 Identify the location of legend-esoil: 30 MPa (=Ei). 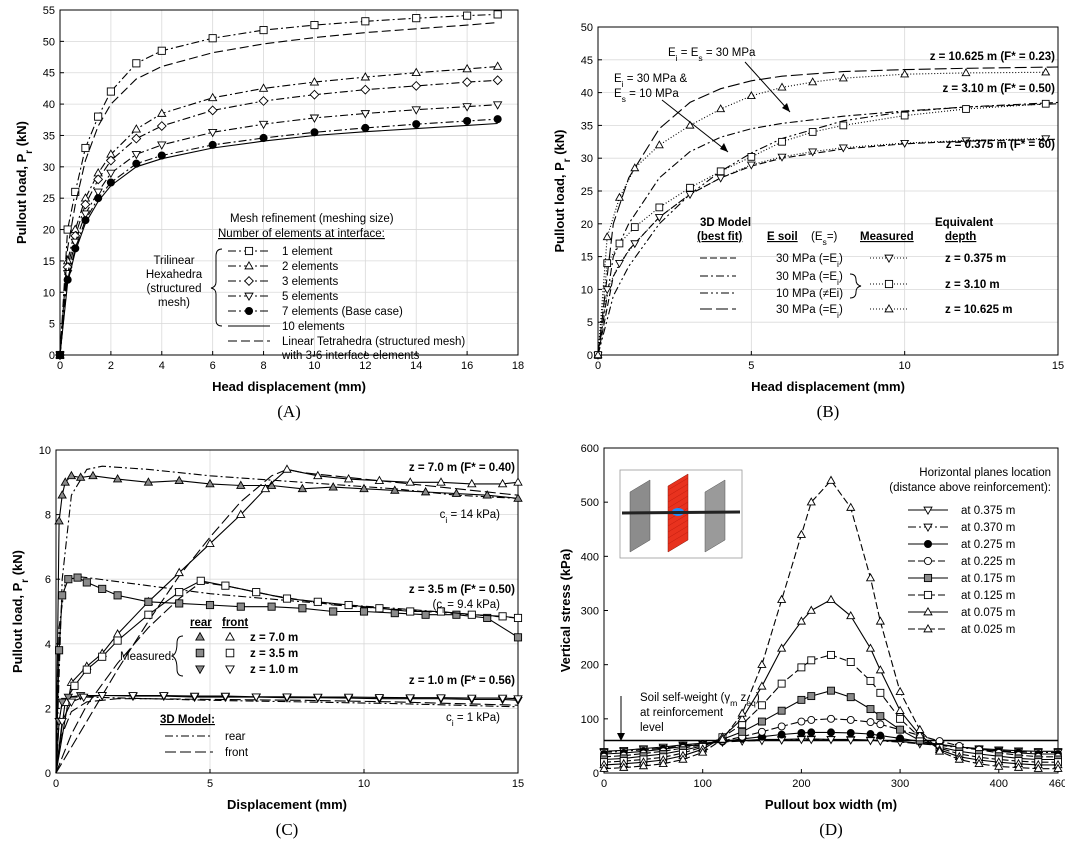
(809, 261).